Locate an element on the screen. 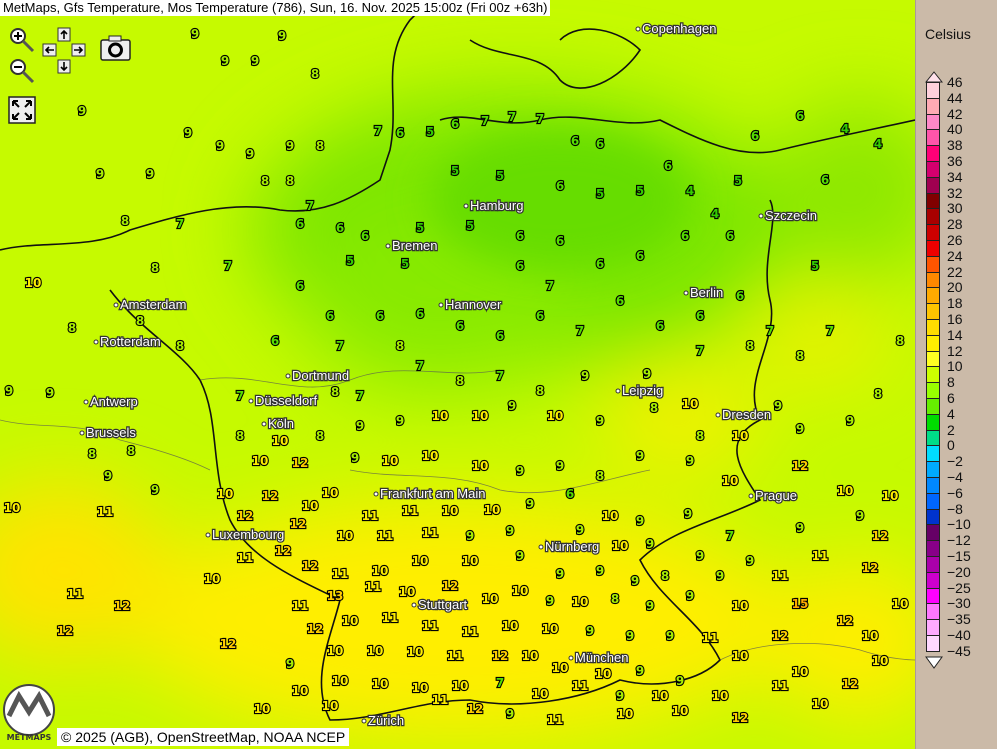  fullscreen-button is located at coordinates (22, 112).